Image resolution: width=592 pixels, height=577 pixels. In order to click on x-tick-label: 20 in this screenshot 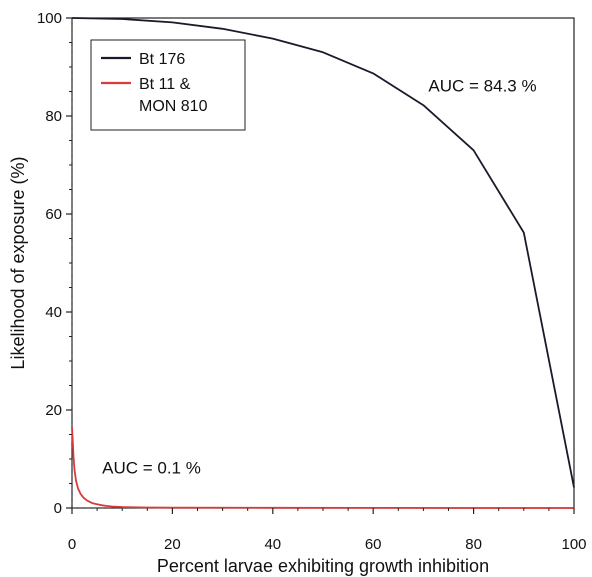, I will do `click(172, 544)`.